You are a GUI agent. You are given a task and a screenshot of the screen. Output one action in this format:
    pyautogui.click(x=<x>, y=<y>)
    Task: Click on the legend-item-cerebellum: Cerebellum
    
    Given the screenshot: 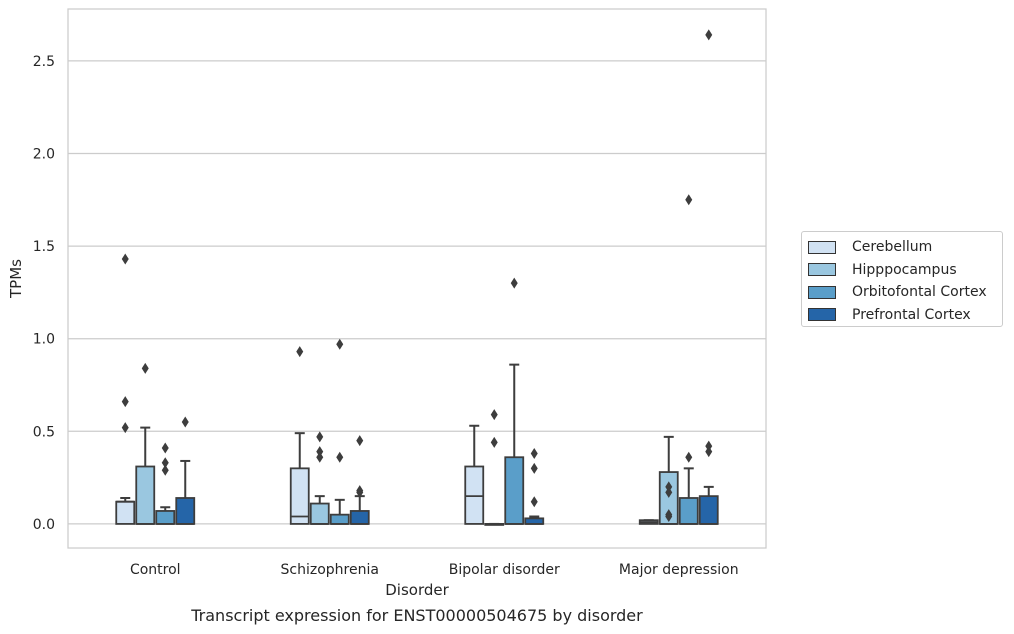 What is the action you would take?
    pyautogui.click(x=905, y=247)
    